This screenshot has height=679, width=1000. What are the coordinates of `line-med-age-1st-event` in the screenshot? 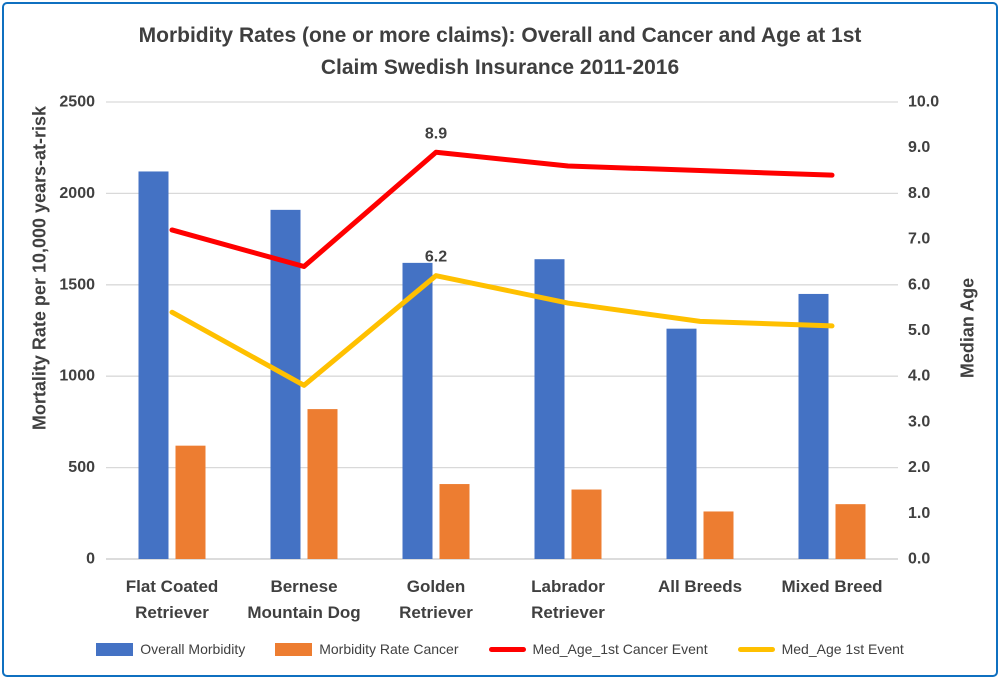 It's located at (502, 330).